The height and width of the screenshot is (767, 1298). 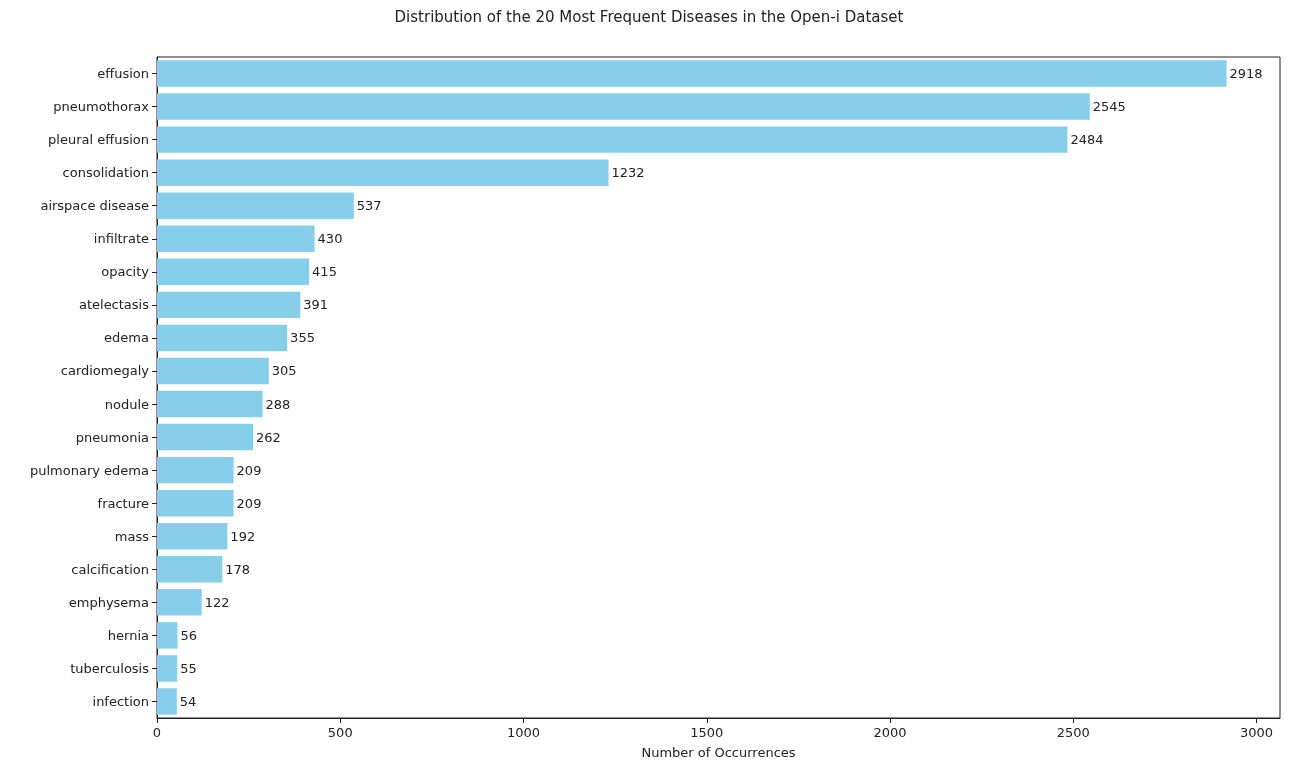 What do you see at coordinates (123, 74) in the screenshot?
I see `y-tick-label: effusion` at bounding box center [123, 74].